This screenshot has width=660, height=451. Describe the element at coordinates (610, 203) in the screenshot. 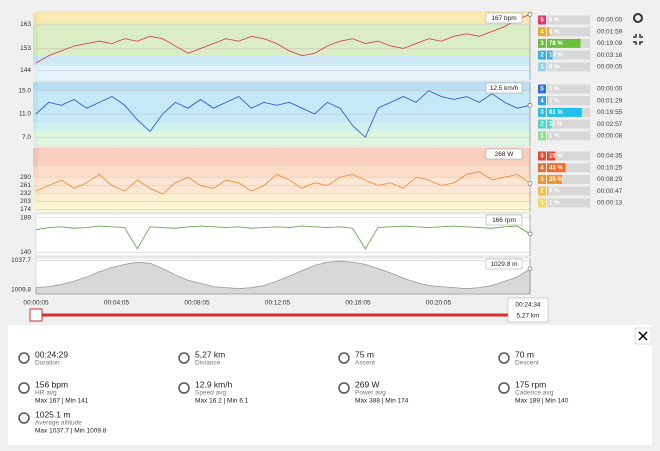

I see `zone-time: 00:00:13` at that location.